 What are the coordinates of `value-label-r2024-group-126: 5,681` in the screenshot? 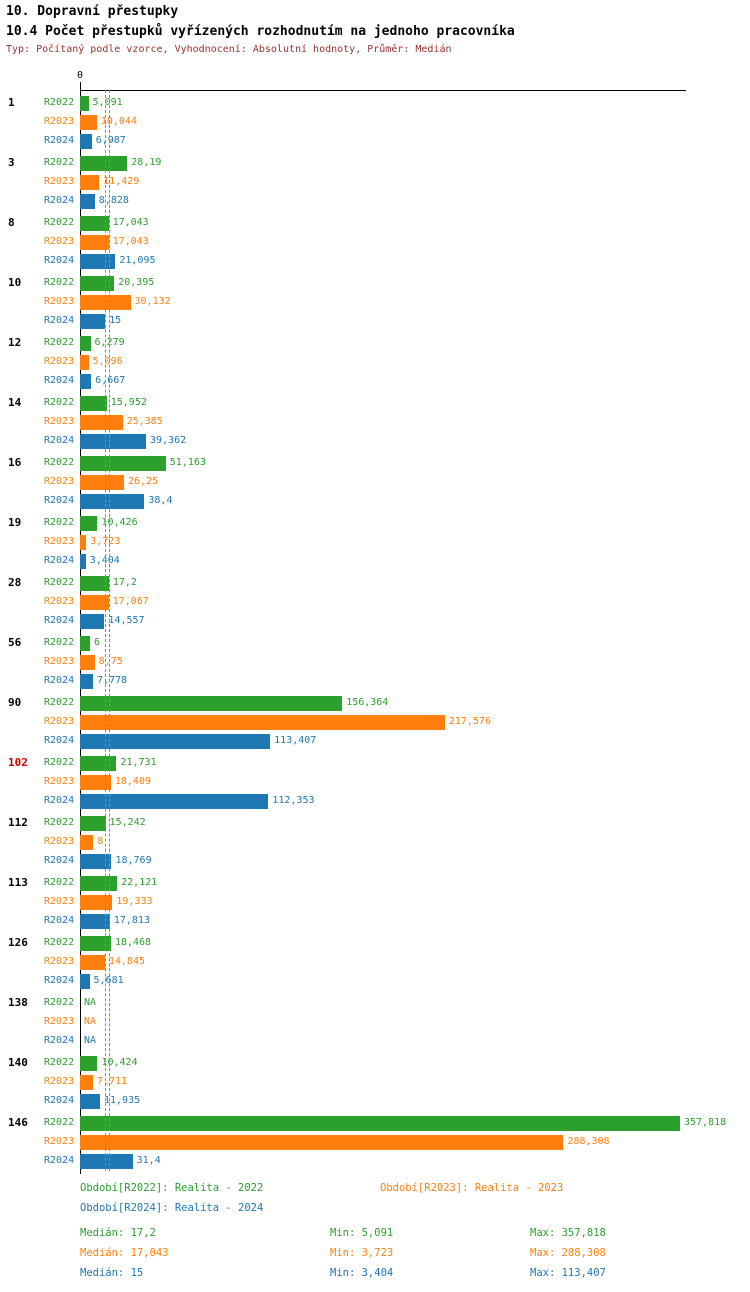 It's located at (108, 980).